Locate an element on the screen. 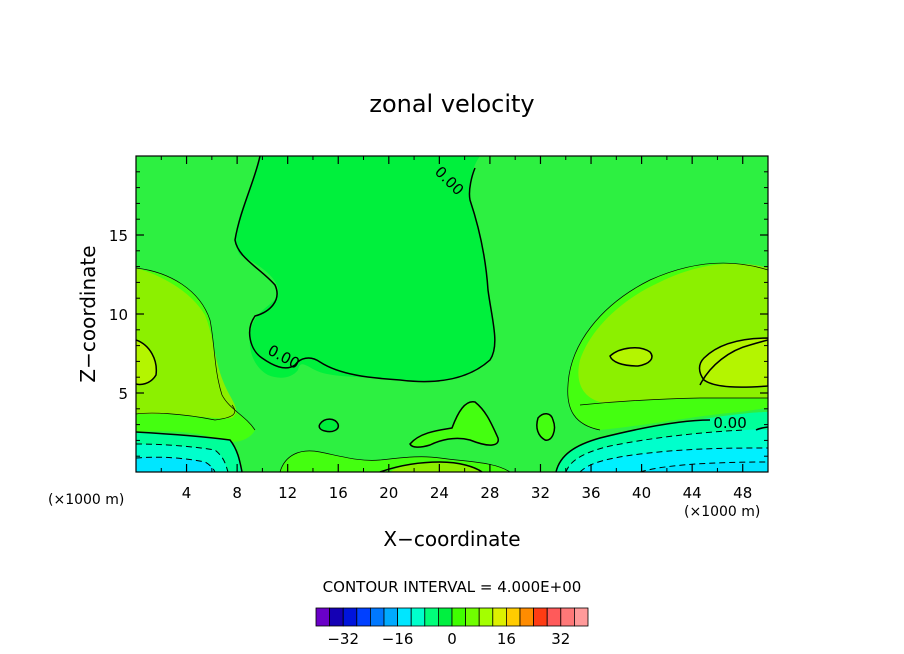 Image resolution: width=904 pixels, height=654 pixels. contour-line-zero-island-right2 is located at coordinates (733, 362).